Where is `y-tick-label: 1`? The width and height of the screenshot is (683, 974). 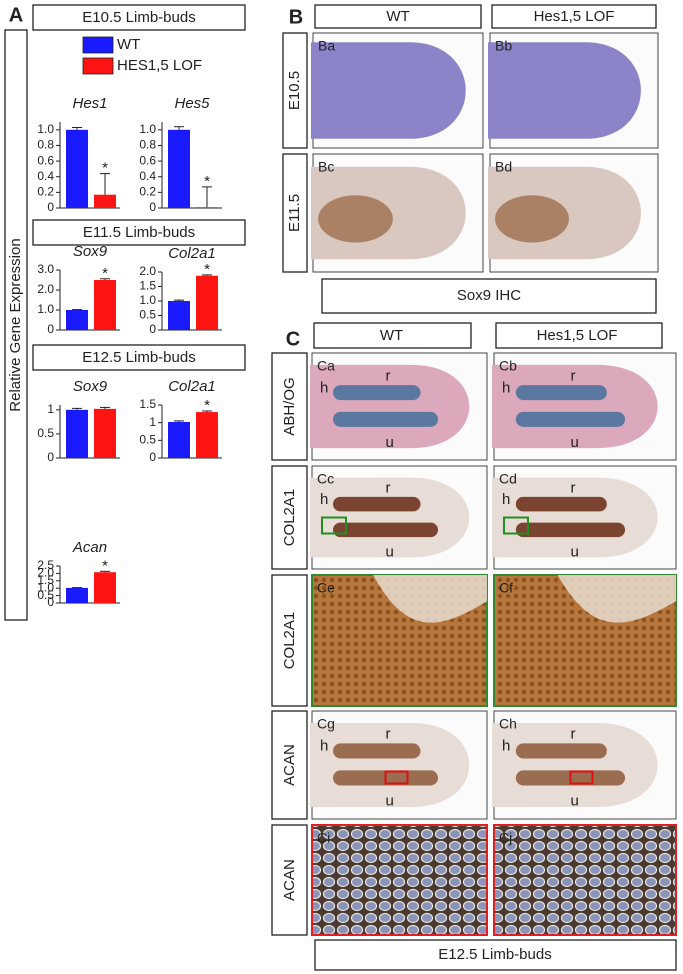 y-tick-label: 1 is located at coordinates (152, 422).